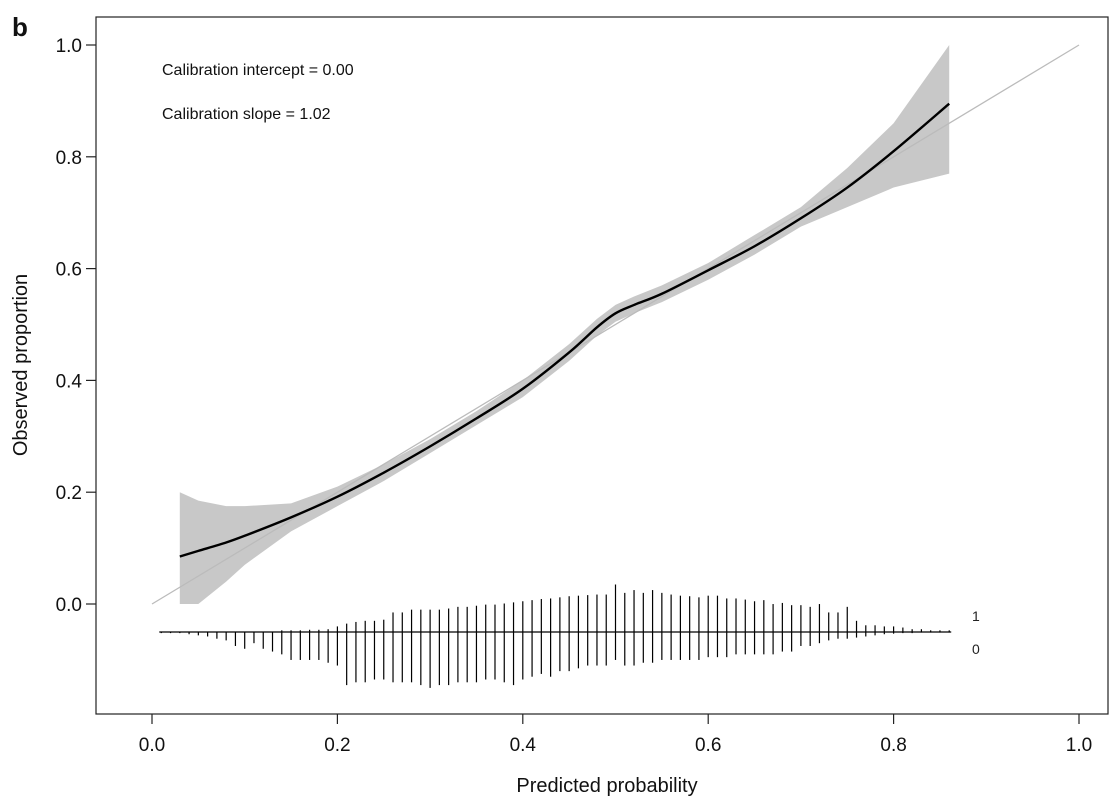  What do you see at coordinates (523, 745) in the screenshot?
I see `x-tick-label: 0.4` at bounding box center [523, 745].